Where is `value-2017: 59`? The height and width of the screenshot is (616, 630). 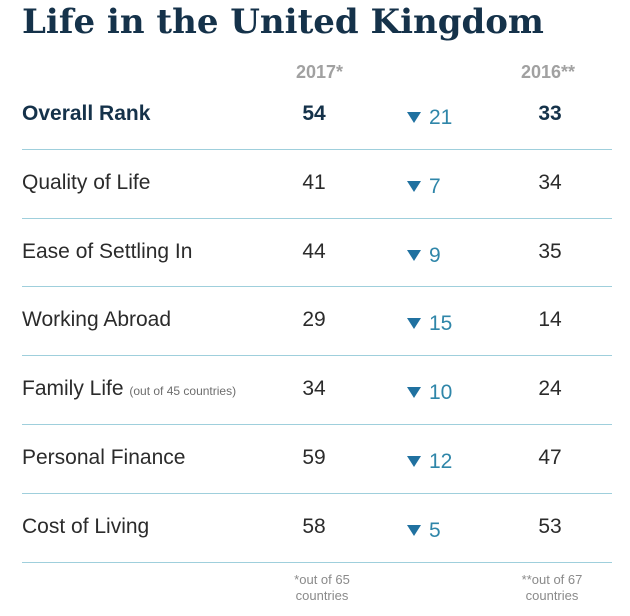
value-2017: 59 is located at coordinates (314, 457).